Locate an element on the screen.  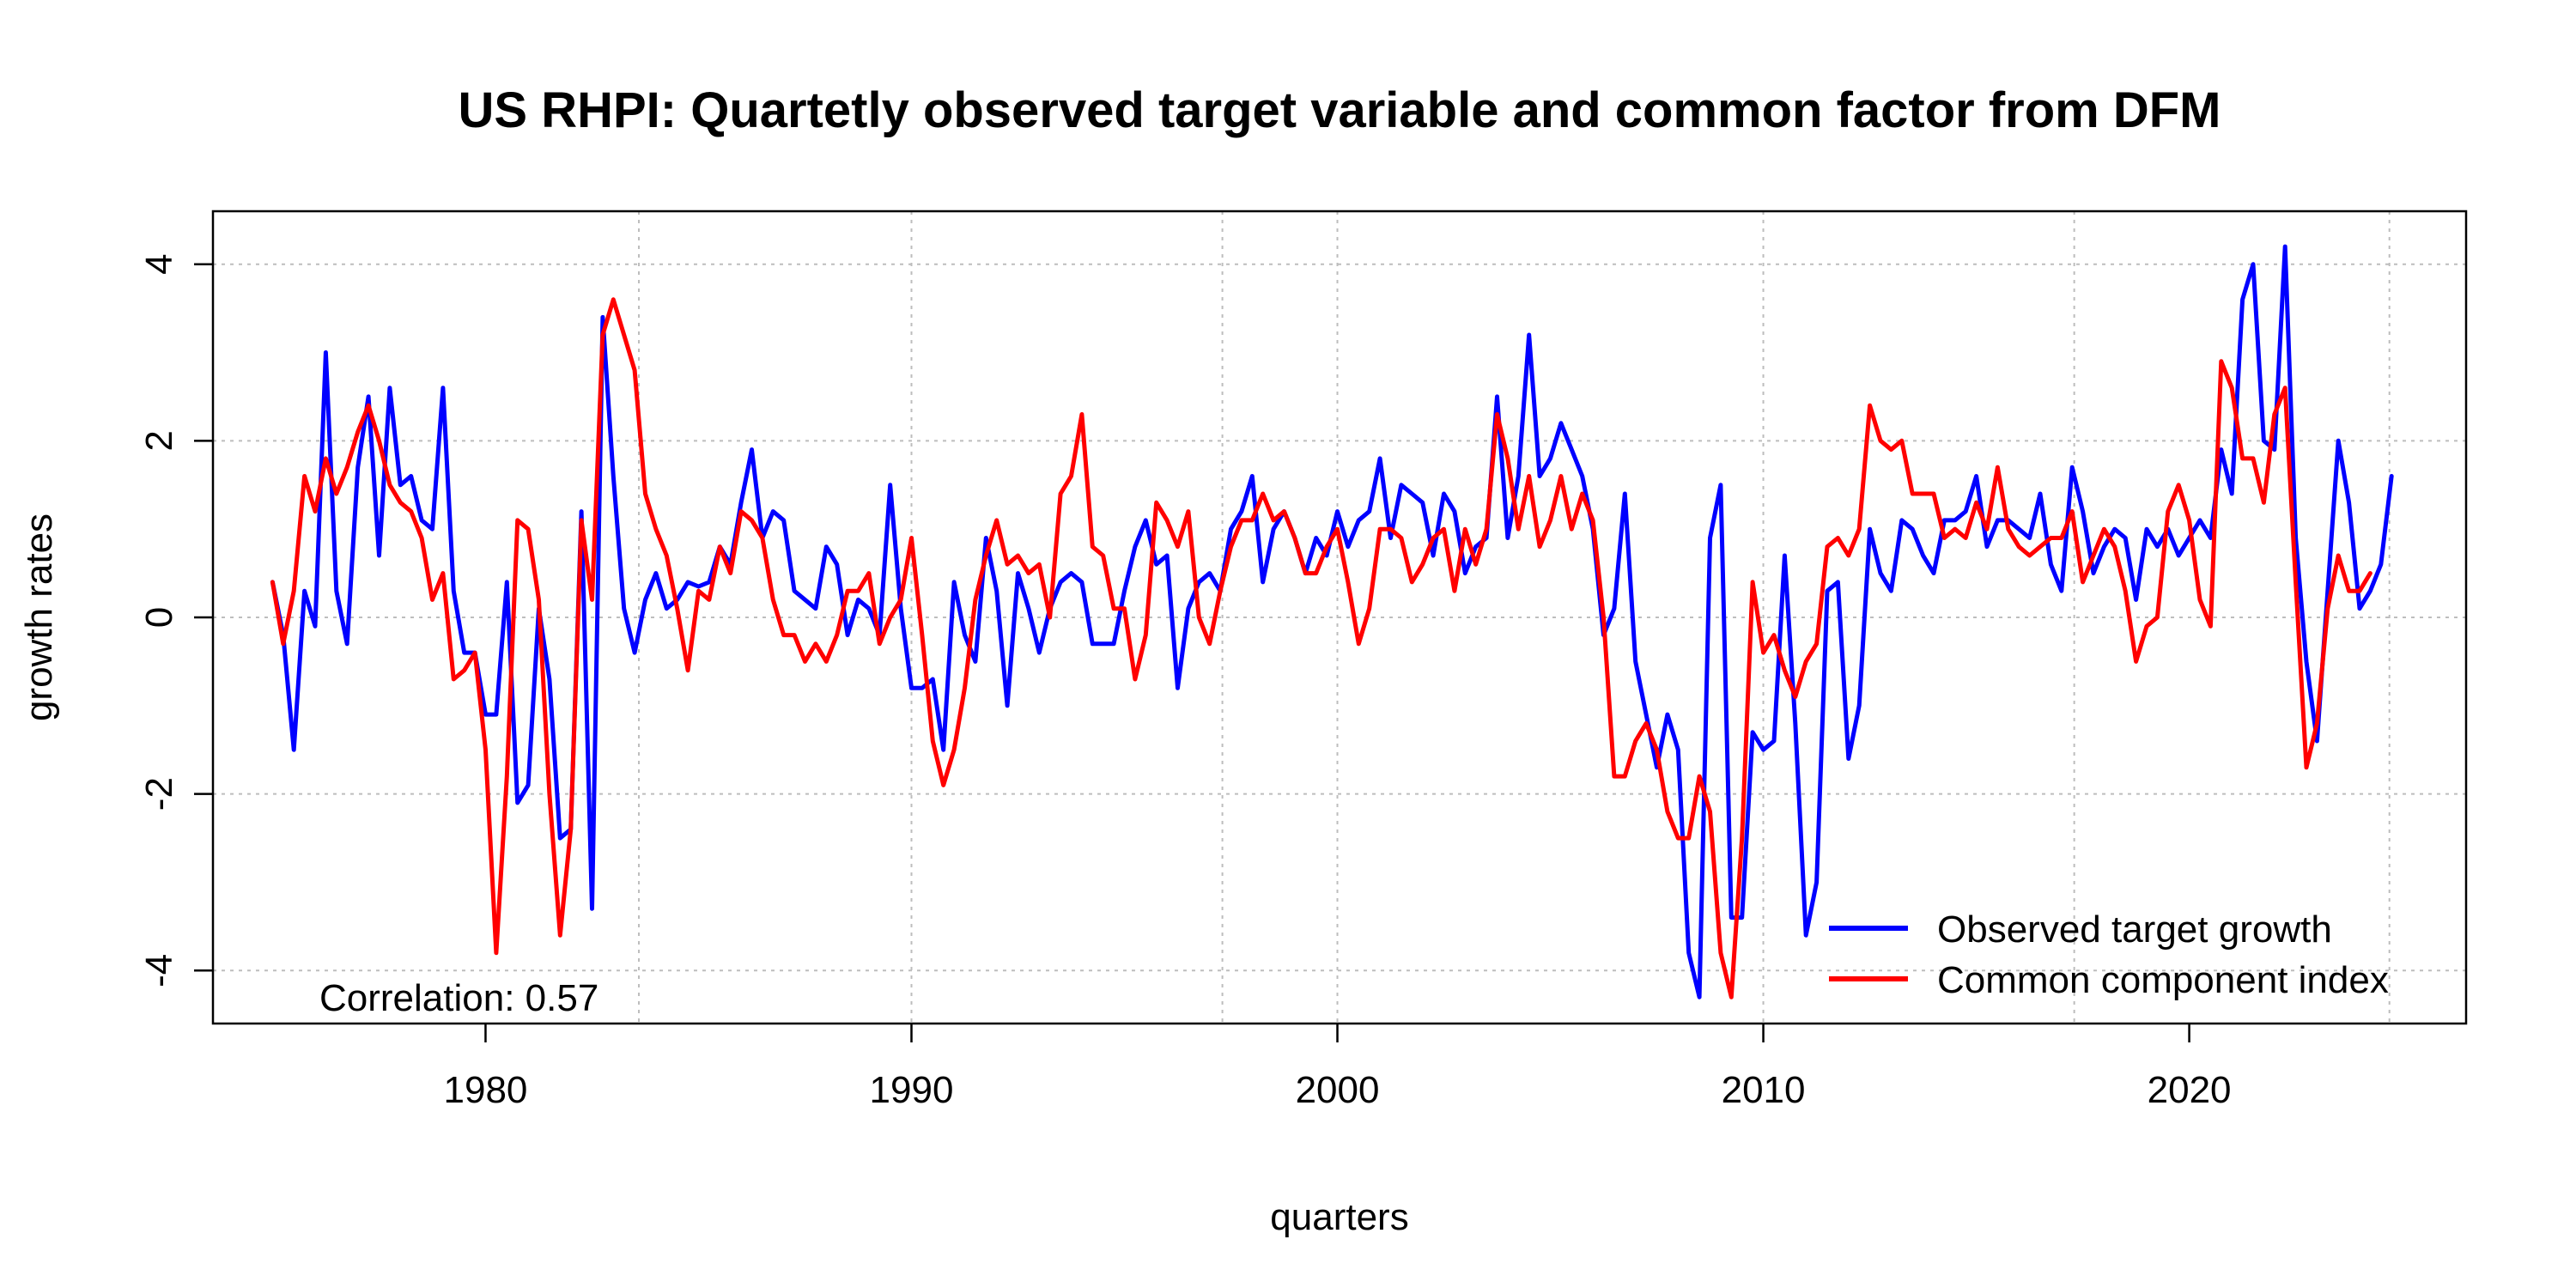
y-axis-label: growth rates is located at coordinates (39, 617).